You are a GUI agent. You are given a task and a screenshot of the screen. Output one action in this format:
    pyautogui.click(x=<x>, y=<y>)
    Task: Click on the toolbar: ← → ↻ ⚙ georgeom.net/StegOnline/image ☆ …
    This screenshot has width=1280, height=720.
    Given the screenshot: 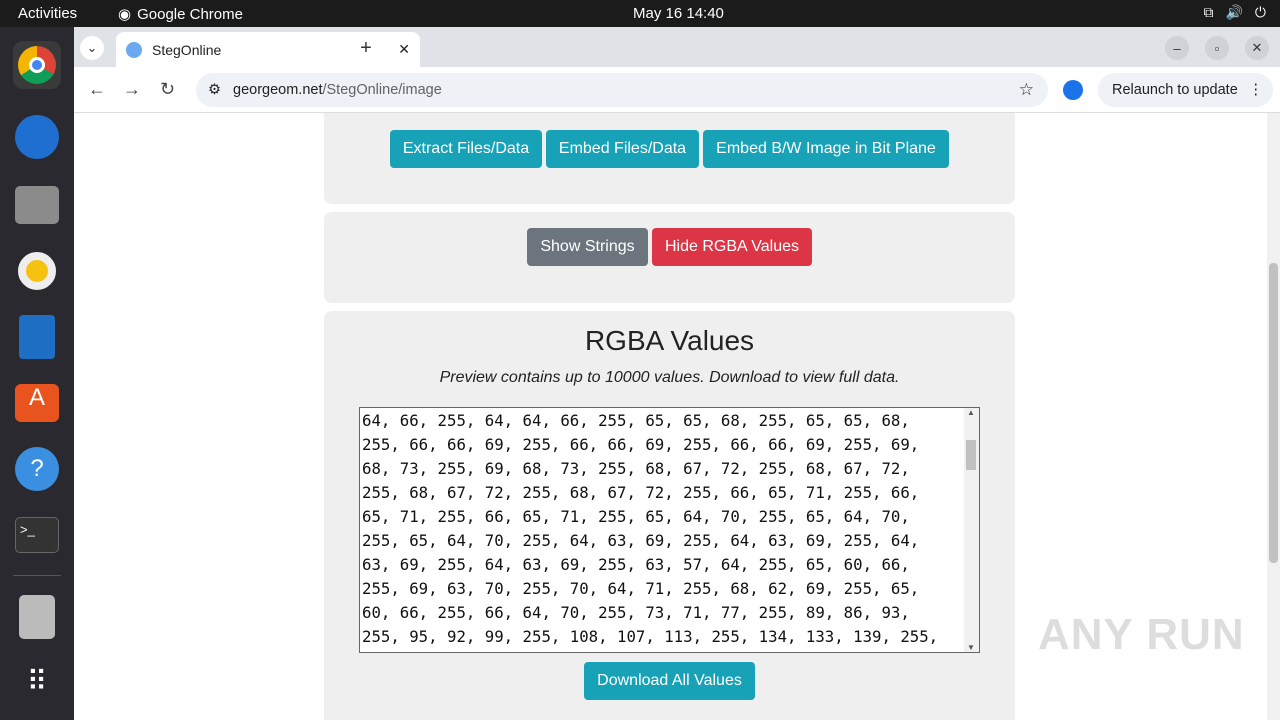 What is the action you would take?
    pyautogui.click(x=677, y=90)
    